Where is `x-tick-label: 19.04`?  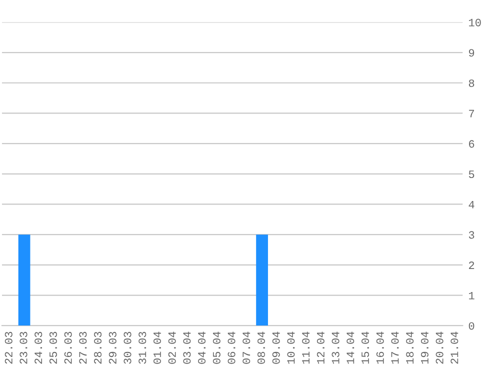
x-tick-label: 19.04 is located at coordinates (424, 348).